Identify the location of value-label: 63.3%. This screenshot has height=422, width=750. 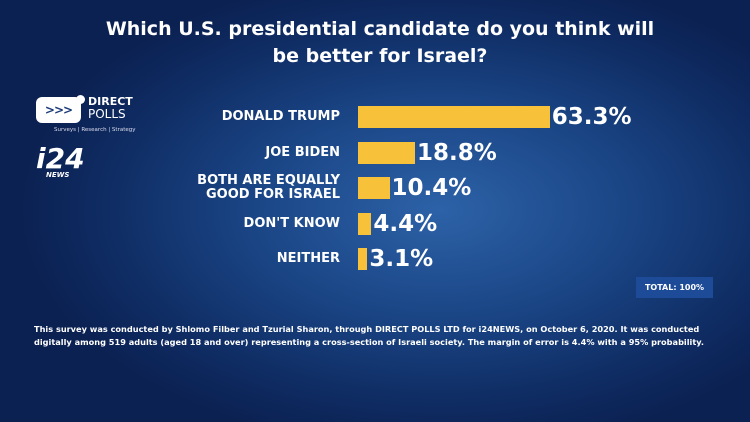
(591, 117).